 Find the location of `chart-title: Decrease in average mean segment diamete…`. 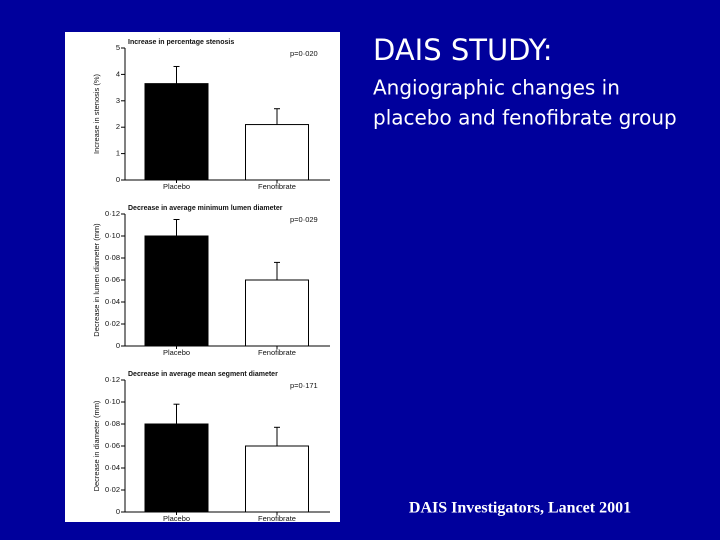

chart-title: Decrease in average mean segment diamete… is located at coordinates (203, 374).